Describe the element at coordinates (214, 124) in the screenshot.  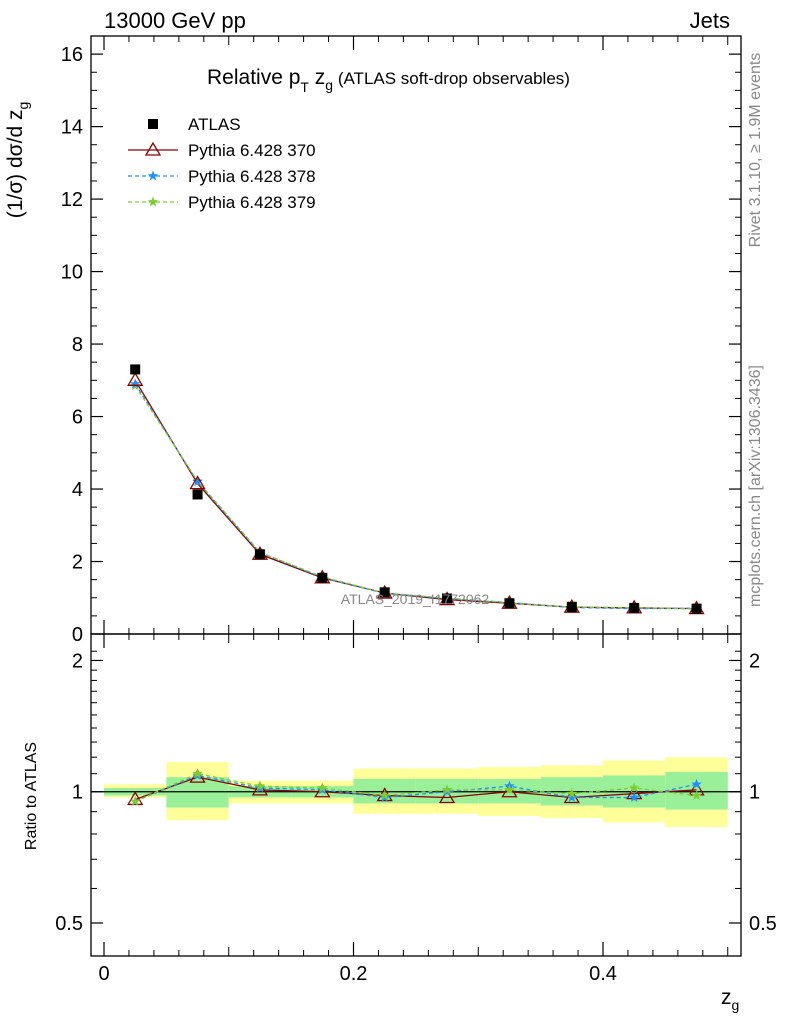
I see `legend-label: ATLAS` at that location.